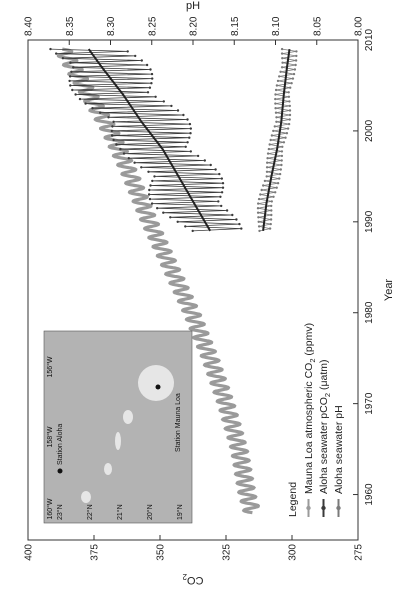 Image resolution: width=411 pixels, height=595 pixels. What do you see at coordinates (50, 366) in the screenshot?
I see `map-longitude-label: 156°W` at bounding box center [50, 366].